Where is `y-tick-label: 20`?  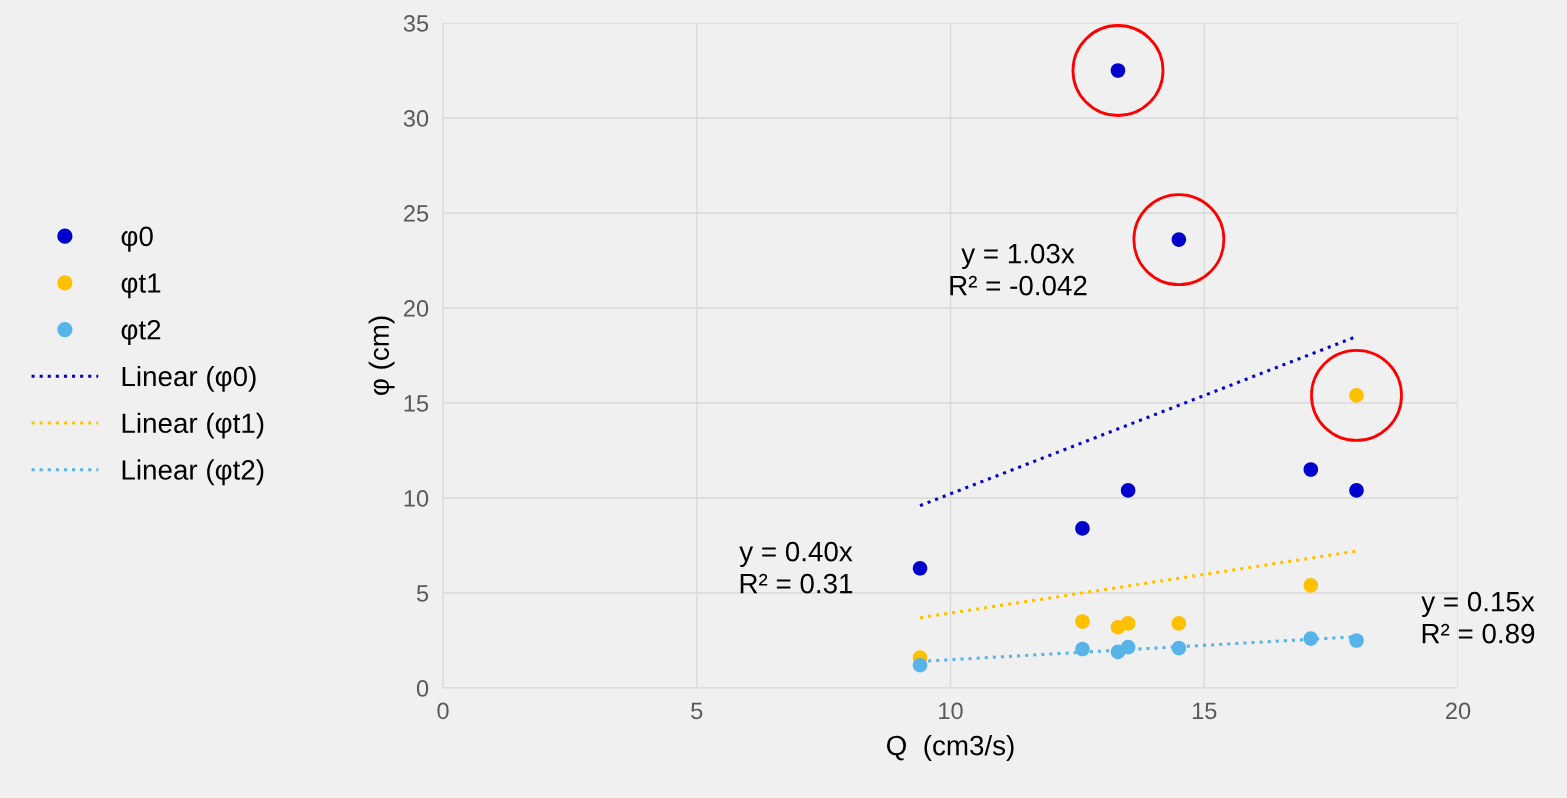 y-tick-label: 20 is located at coordinates (416, 308).